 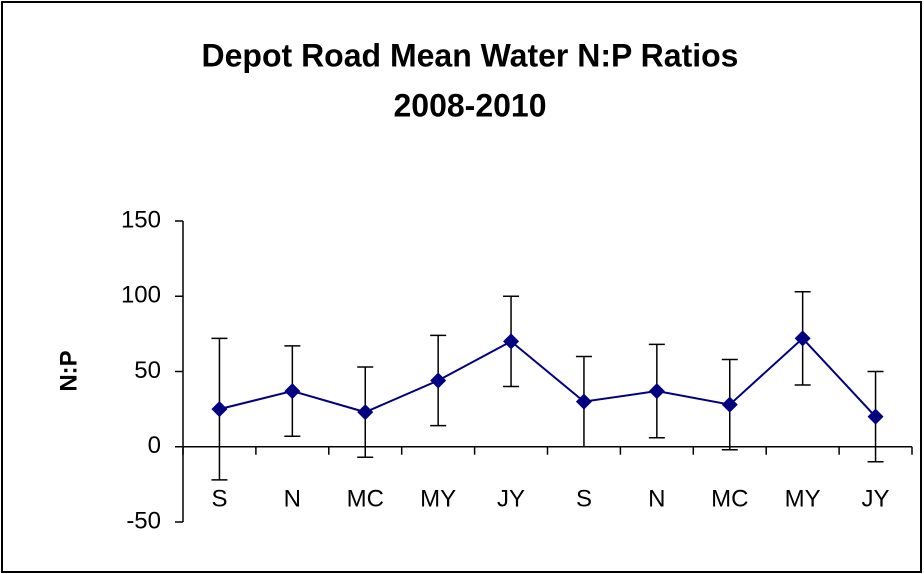 What do you see at coordinates (143, 520) in the screenshot?
I see `y-tick-label: -50` at bounding box center [143, 520].